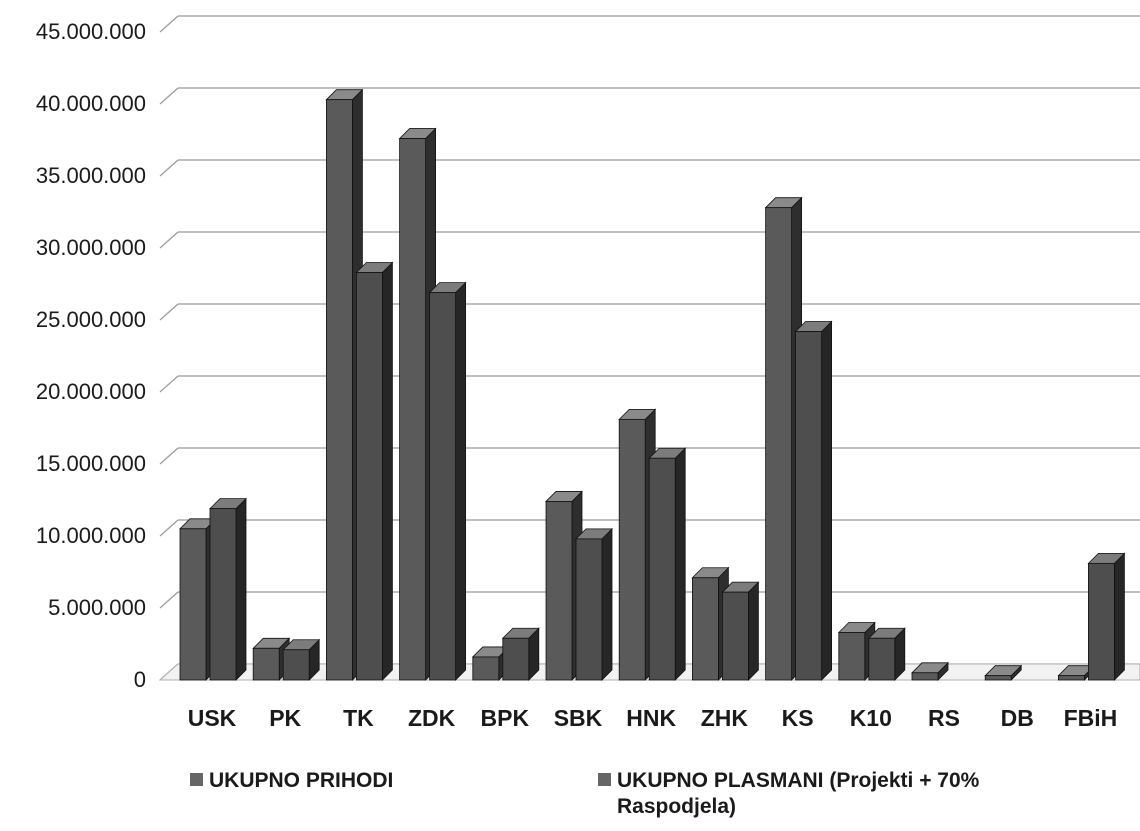  What do you see at coordinates (930, 671) in the screenshot?
I see `bar-rs-series1` at bounding box center [930, 671].